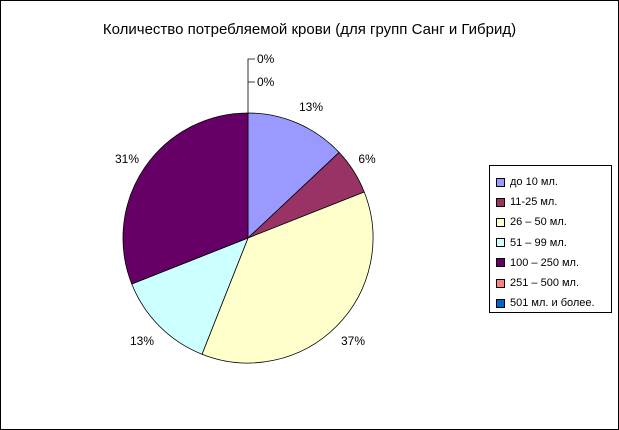 This screenshot has height=430, width=619. What do you see at coordinates (534, 182) in the screenshot?
I see `legend-label: до 10 мл.` at bounding box center [534, 182].